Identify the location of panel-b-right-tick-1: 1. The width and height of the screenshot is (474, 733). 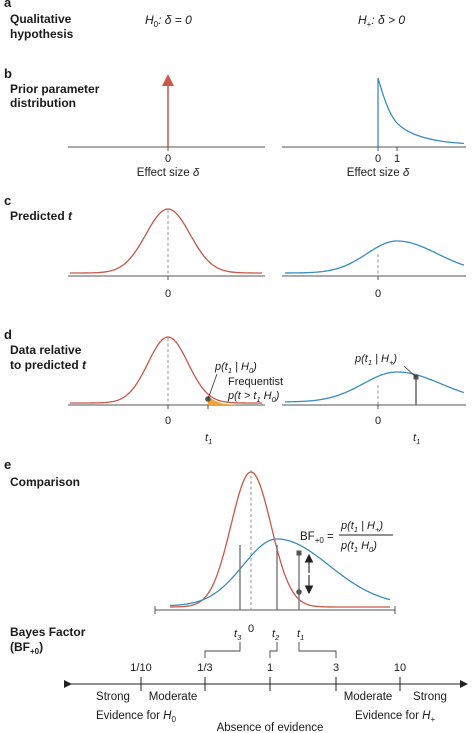
(397, 159).